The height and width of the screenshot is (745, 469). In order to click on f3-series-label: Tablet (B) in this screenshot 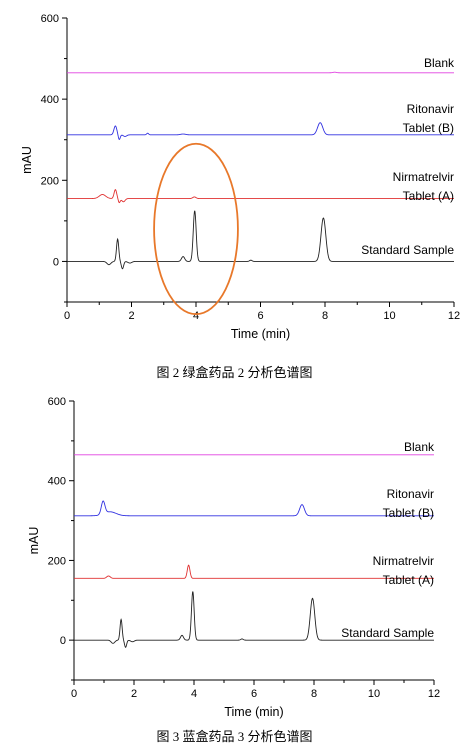, I will do `click(408, 513)`.